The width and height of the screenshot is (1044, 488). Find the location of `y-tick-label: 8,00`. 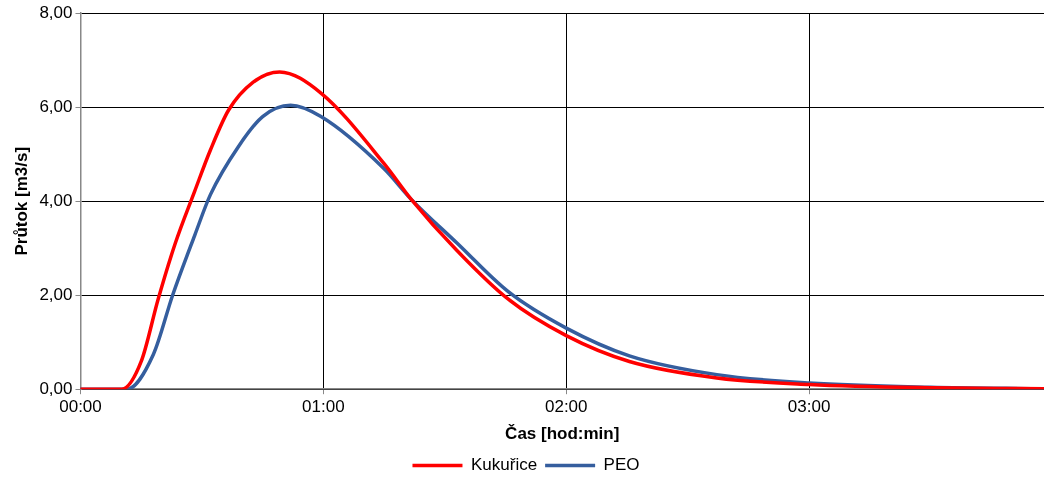

y-tick-label: 8,00 is located at coordinates (56, 12).